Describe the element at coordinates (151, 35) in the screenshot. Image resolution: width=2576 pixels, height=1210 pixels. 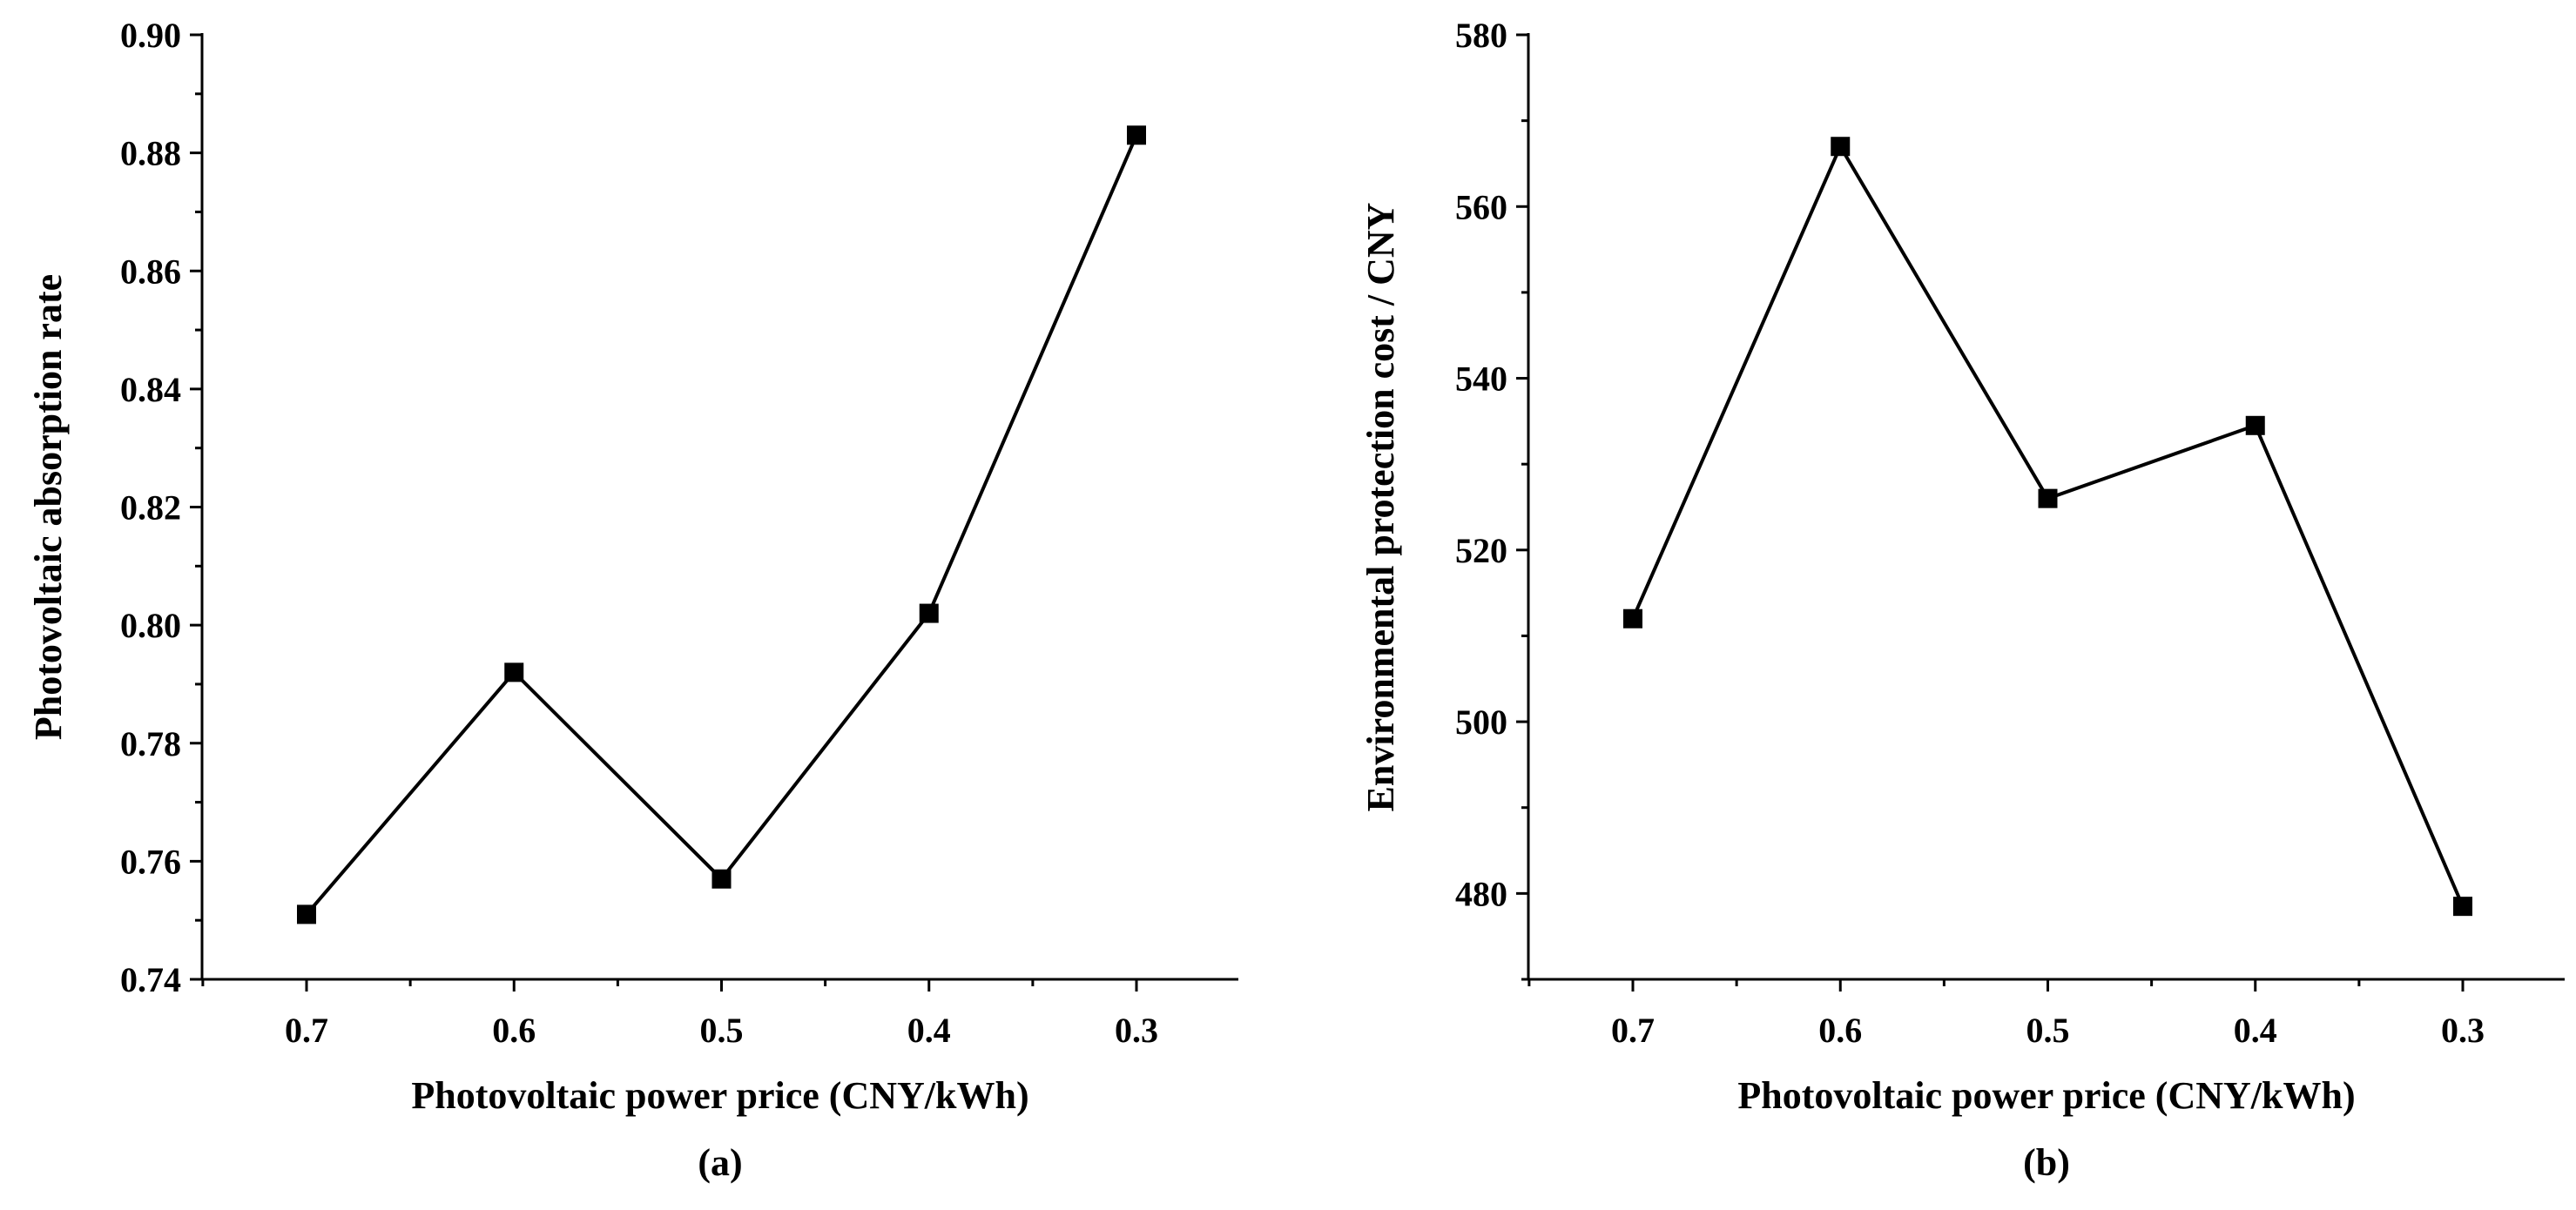
I see `y-tick-label: 0.90` at that location.